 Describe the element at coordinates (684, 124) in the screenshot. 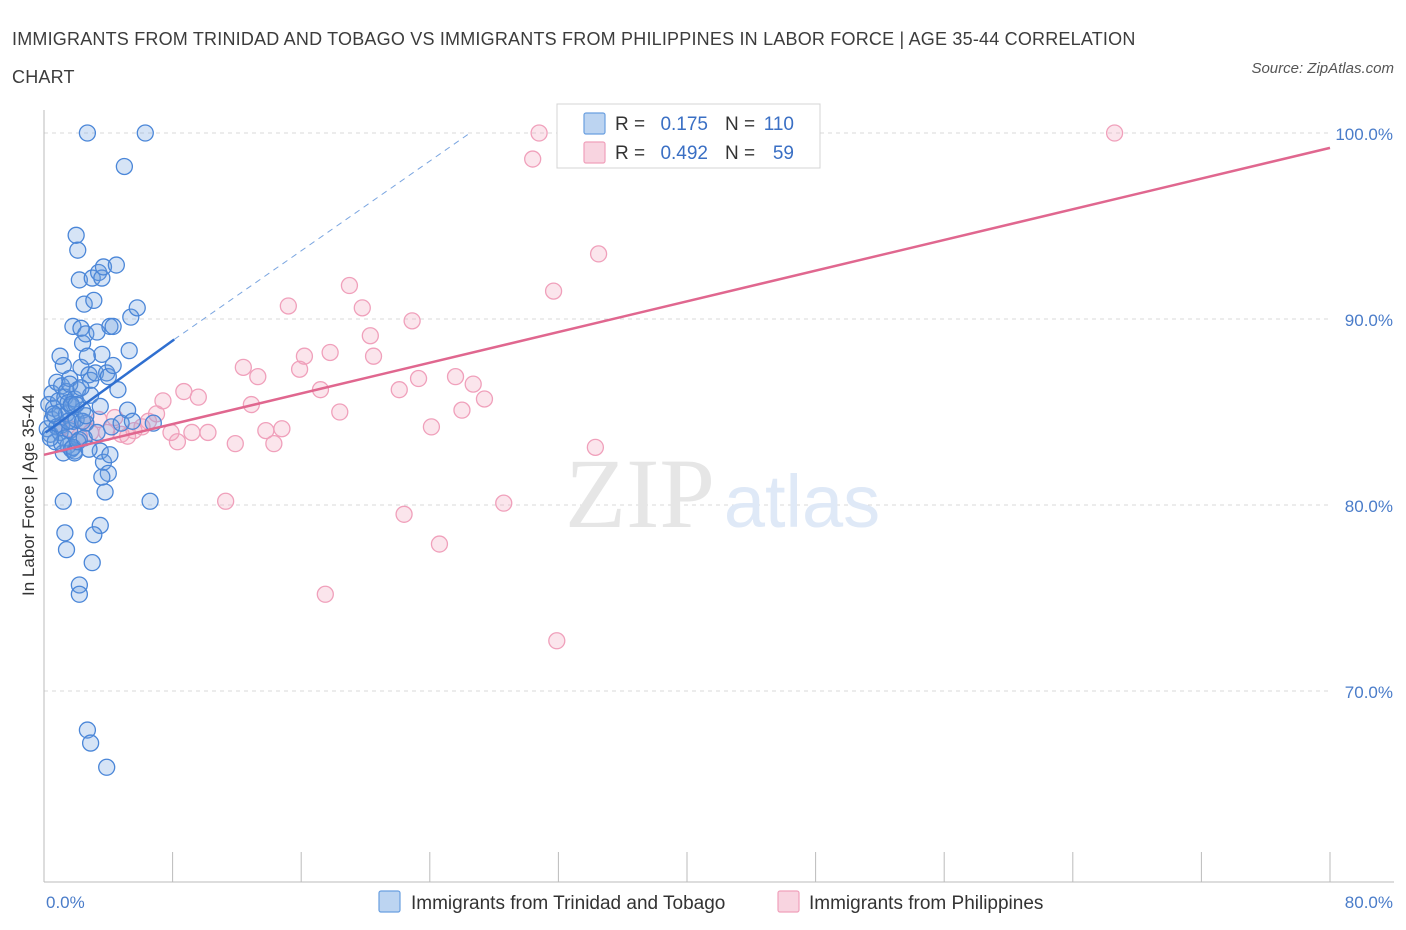

I see `legend-r-value: 0.175` at that location.